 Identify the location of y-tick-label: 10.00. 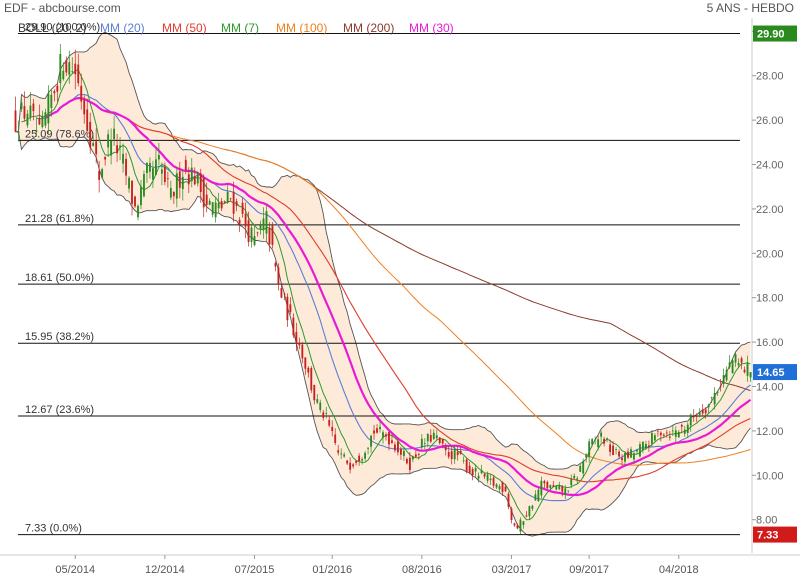
(770, 476).